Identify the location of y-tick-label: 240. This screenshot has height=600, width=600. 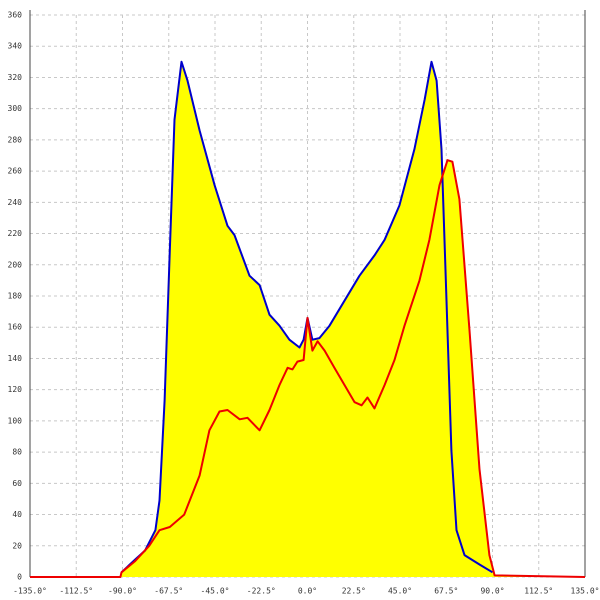
(15, 202).